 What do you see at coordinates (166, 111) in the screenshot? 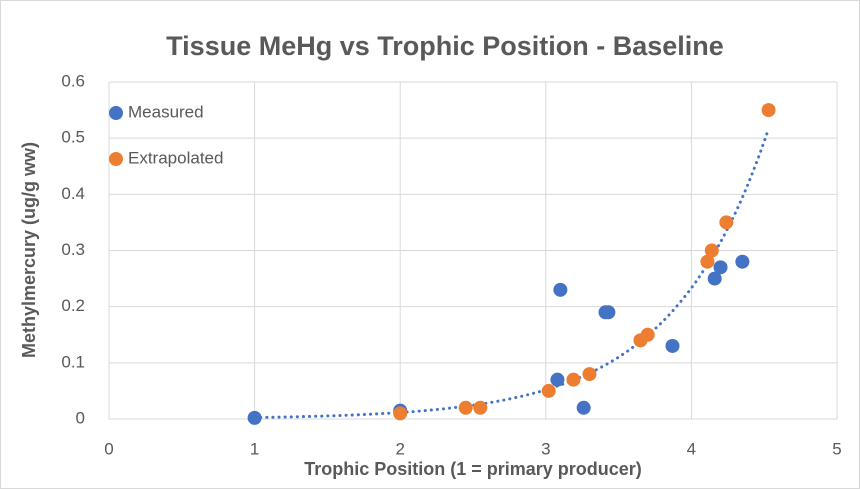
I see `legend-label: Measured` at bounding box center [166, 111].